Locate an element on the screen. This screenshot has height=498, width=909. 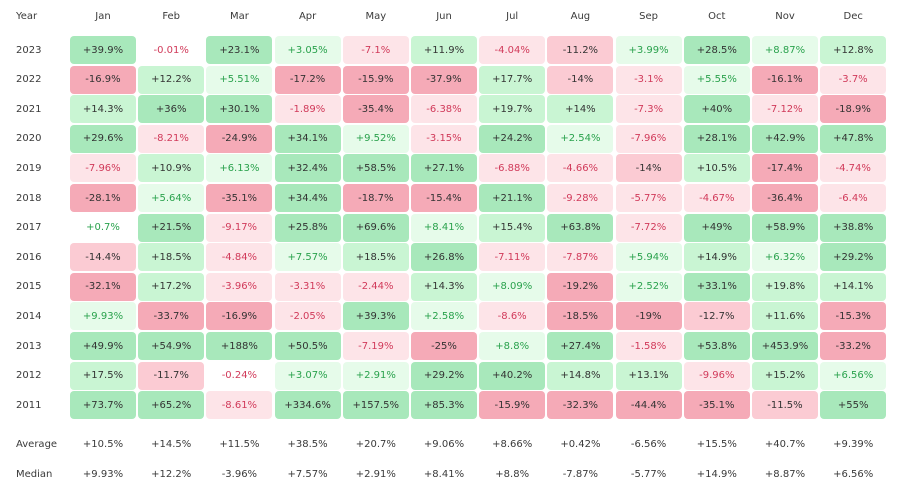
heatmap-cell-2022-nov: -16.1% is located at coordinates (785, 79).